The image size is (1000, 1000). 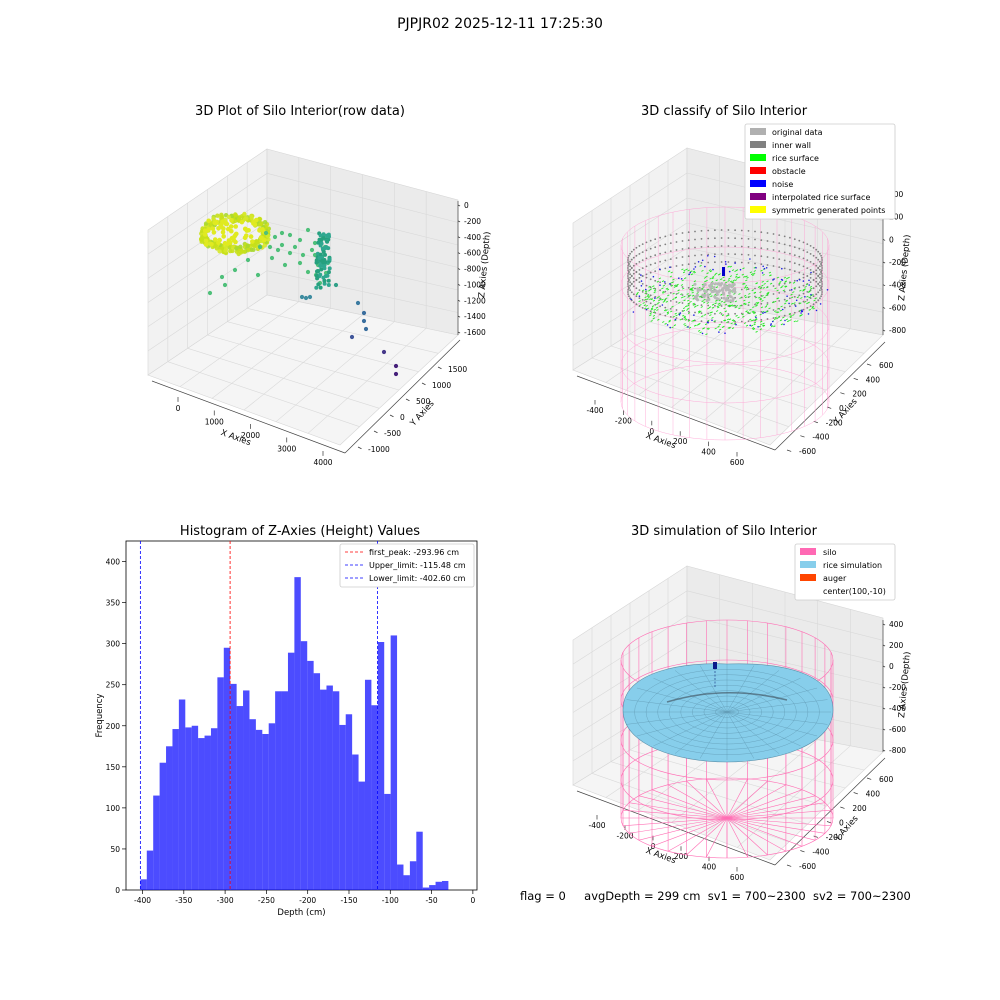 I want to click on histogram-legend-label: Upper_limit: -115.48 cm, so click(x=417, y=565).